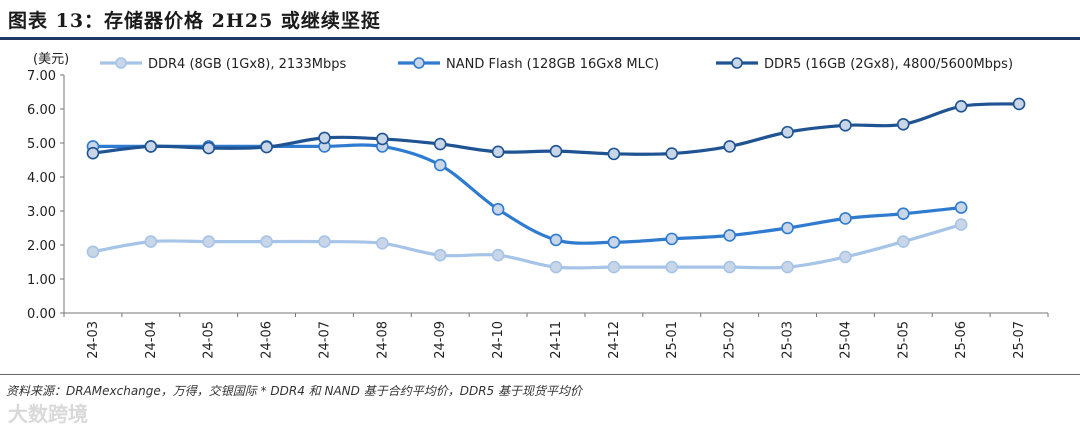  Describe the element at coordinates (903, 340) in the screenshot. I see `x-tick-label: 25-05` at that location.